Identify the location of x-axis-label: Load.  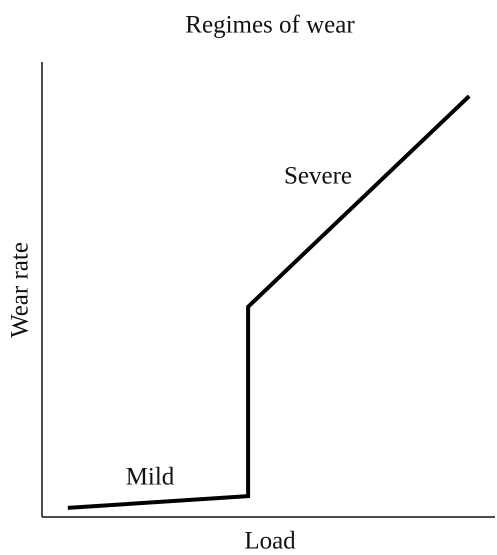
(270, 541).